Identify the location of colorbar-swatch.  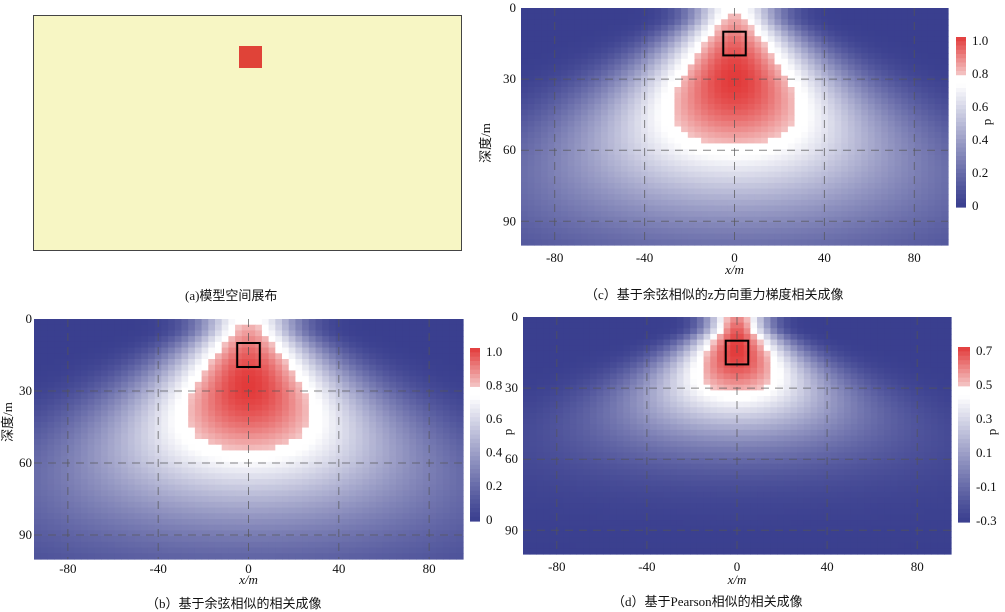
(961, 192).